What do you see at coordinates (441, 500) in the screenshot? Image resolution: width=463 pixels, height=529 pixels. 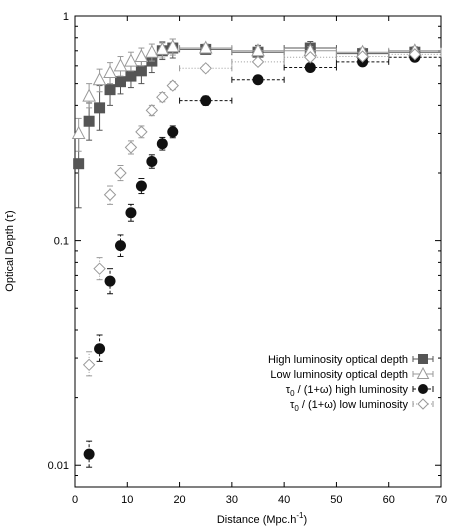 I see `x-tick-label: 70` at bounding box center [441, 500].